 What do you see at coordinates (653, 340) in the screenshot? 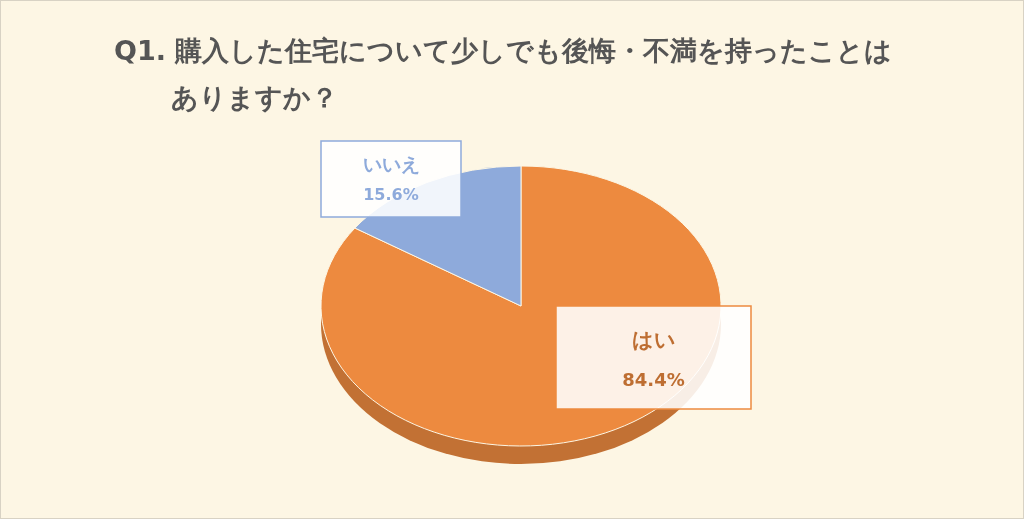
I see `slice-label: はい` at bounding box center [653, 340].